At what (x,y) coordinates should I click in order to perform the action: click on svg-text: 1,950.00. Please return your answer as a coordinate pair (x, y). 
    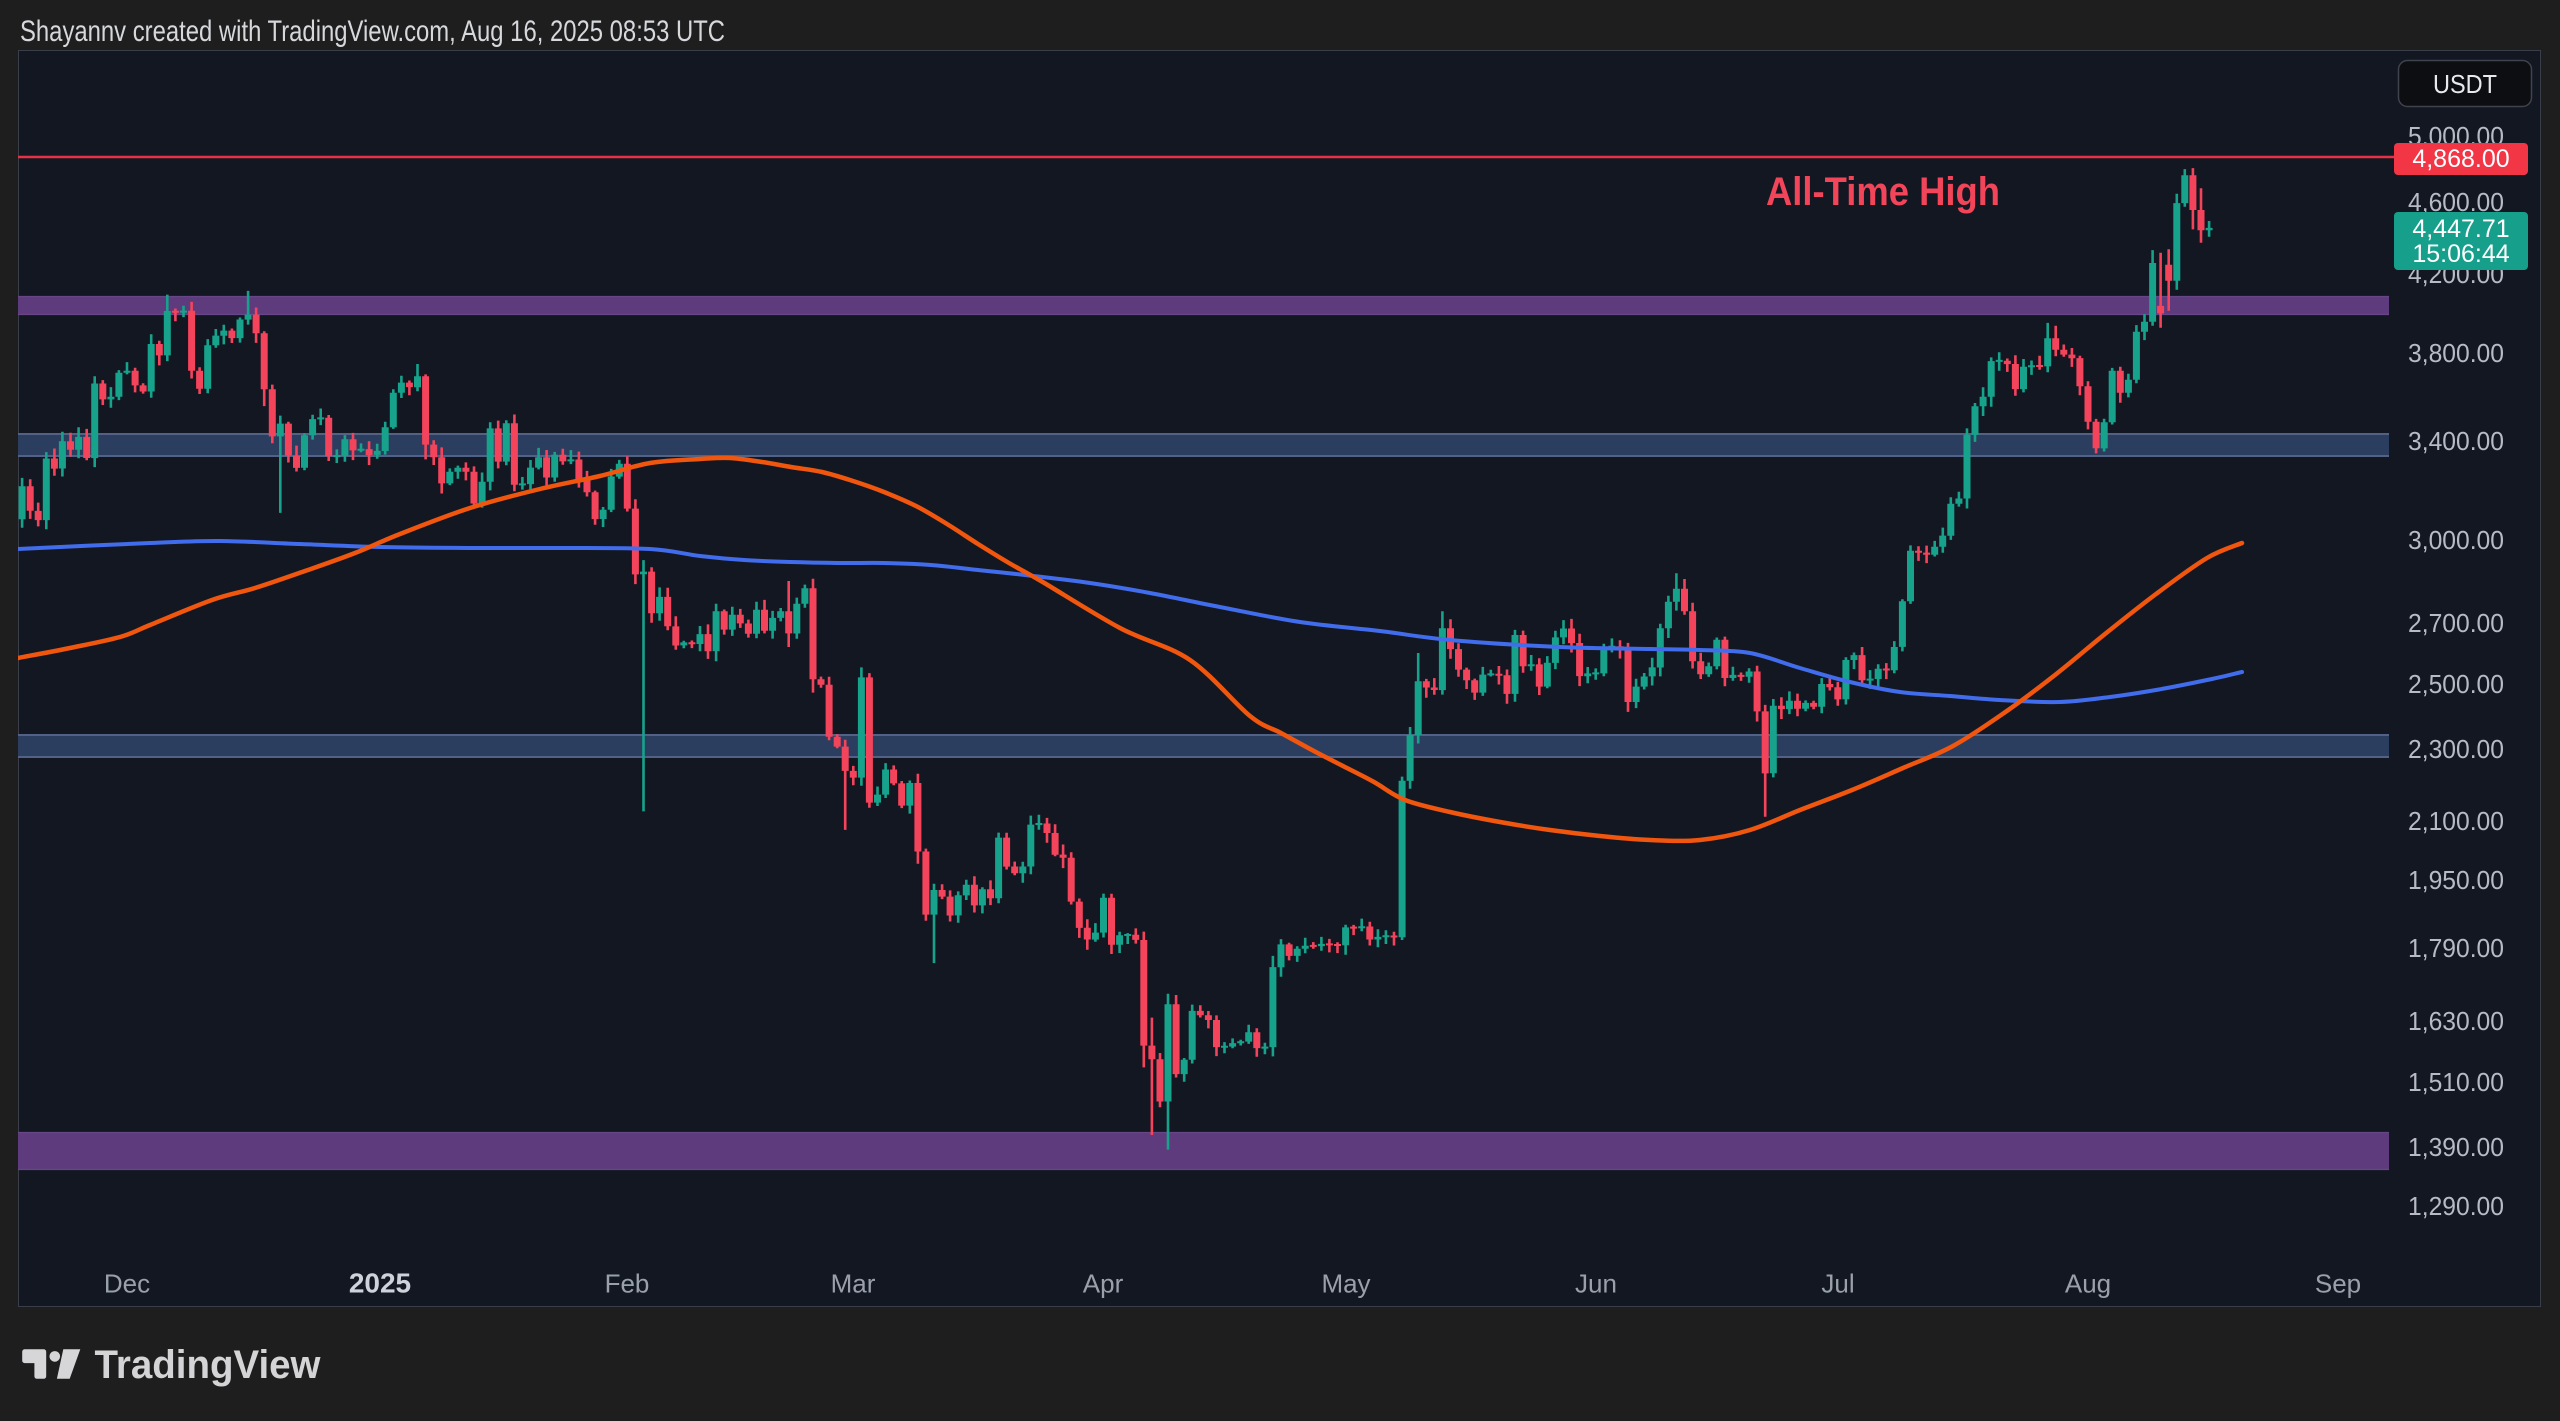
    Looking at the image, I should click on (2456, 880).